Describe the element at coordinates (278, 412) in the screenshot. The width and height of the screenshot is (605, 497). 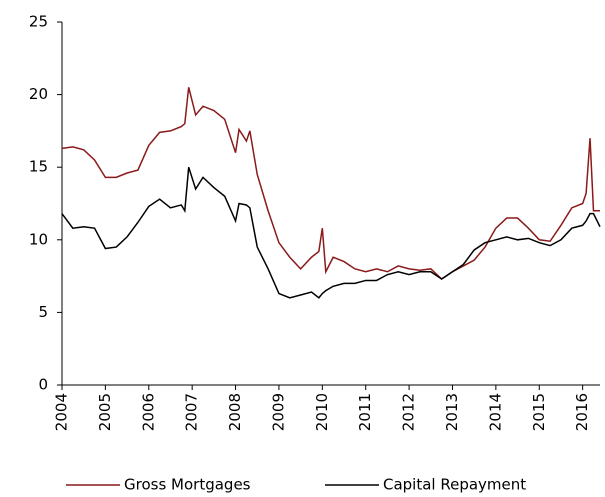
I see `x-tick-label: 2009` at that location.